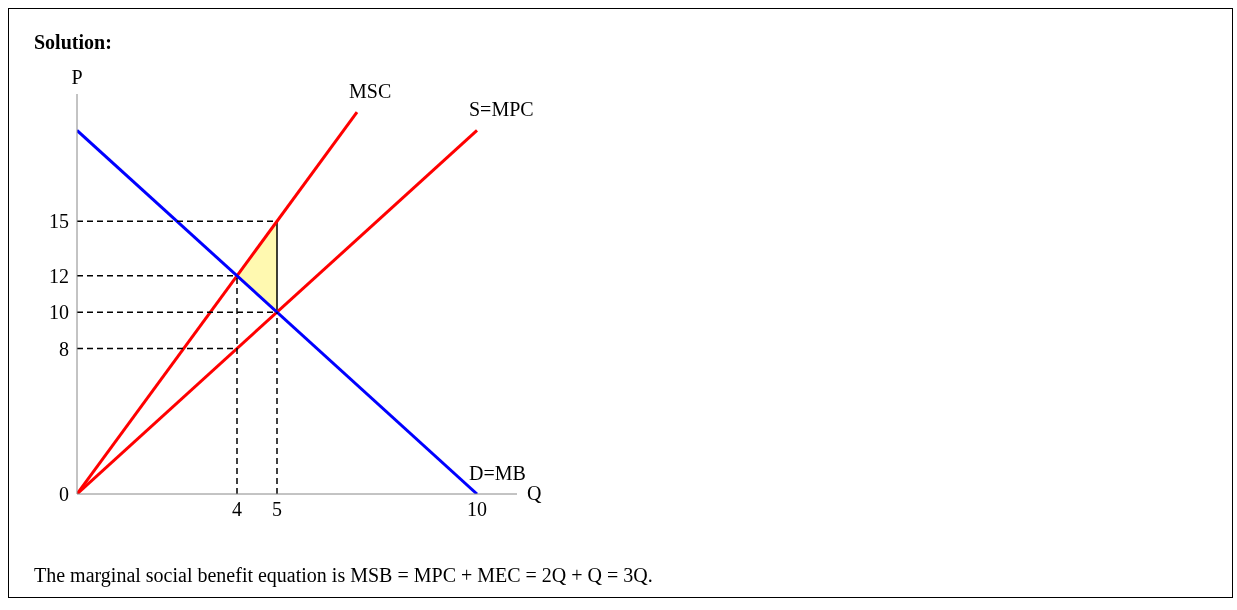  Describe the element at coordinates (59, 275) in the screenshot. I see `y-tick-label: 12` at that location.